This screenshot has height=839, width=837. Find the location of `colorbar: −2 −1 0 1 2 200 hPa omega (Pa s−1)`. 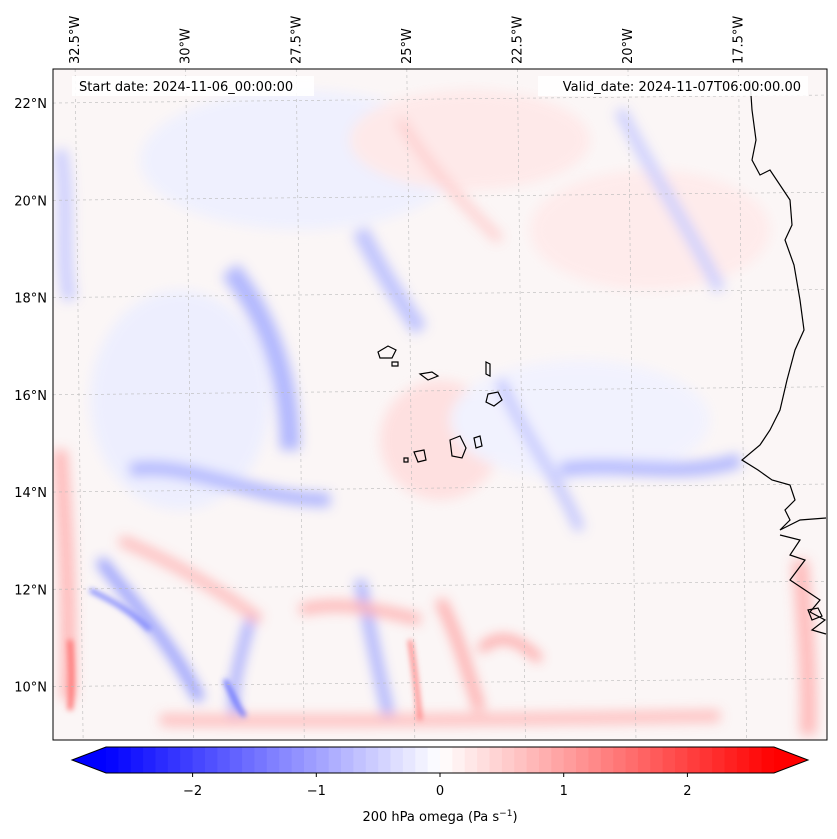

colorbar: −2 −1 0 1 2 200 hPa omega (Pa s−1) is located at coordinates (440, 785).